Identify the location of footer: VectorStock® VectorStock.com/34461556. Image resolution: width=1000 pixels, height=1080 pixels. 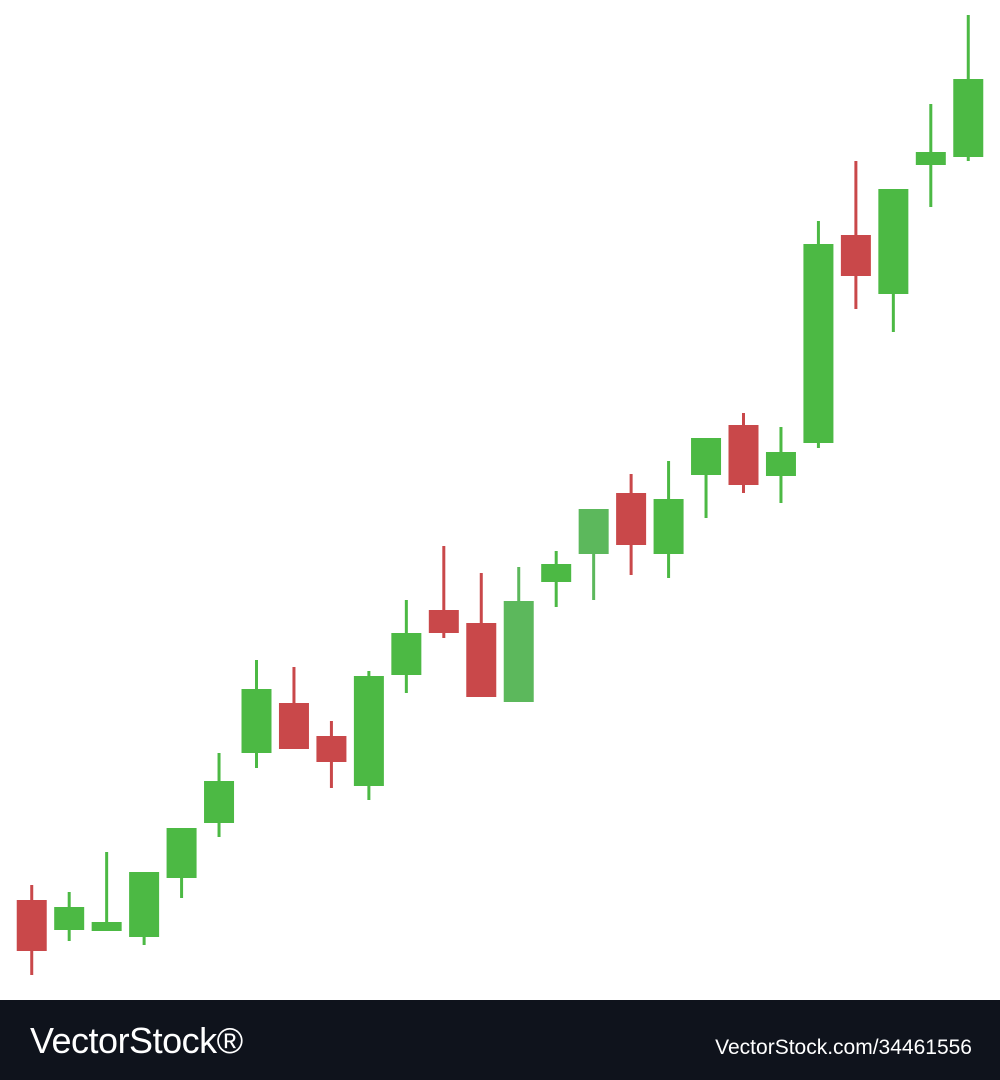
(500, 1040).